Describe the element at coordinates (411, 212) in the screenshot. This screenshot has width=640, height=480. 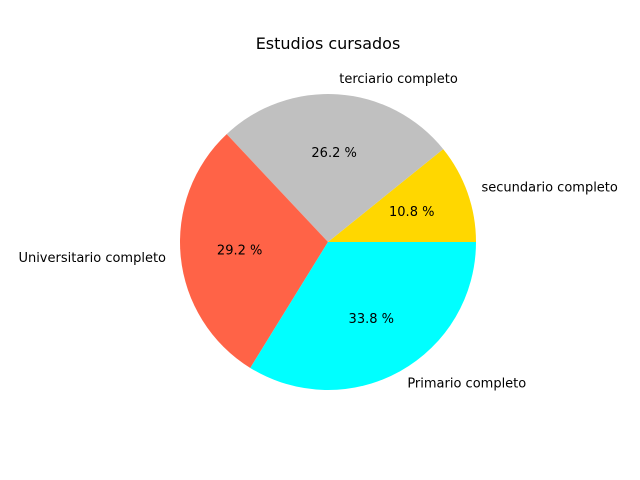
I see `pct-label-secundario-completo: 10.8 %` at that location.